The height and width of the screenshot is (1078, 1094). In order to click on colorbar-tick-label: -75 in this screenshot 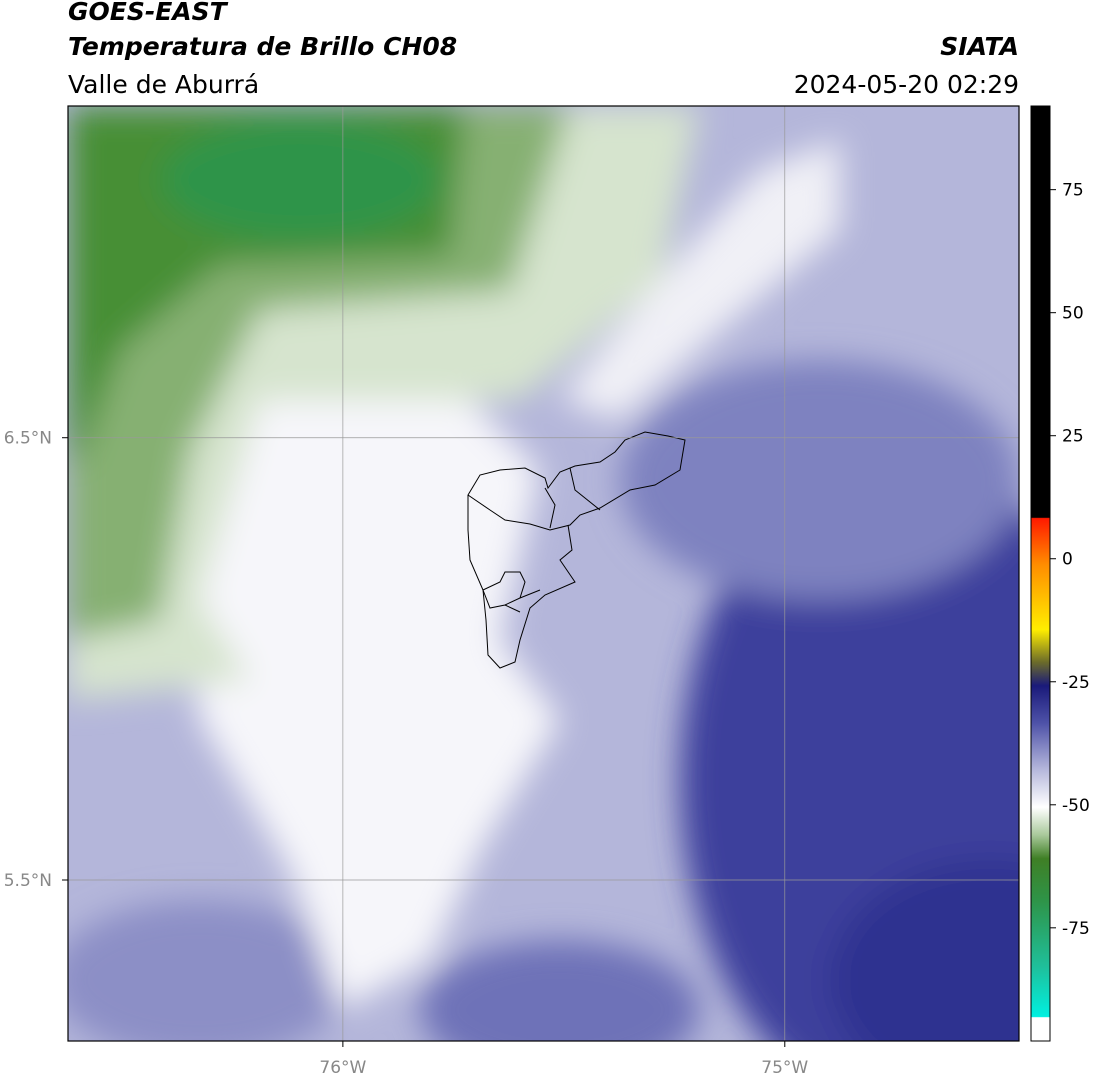, I will do `click(1076, 929)`.